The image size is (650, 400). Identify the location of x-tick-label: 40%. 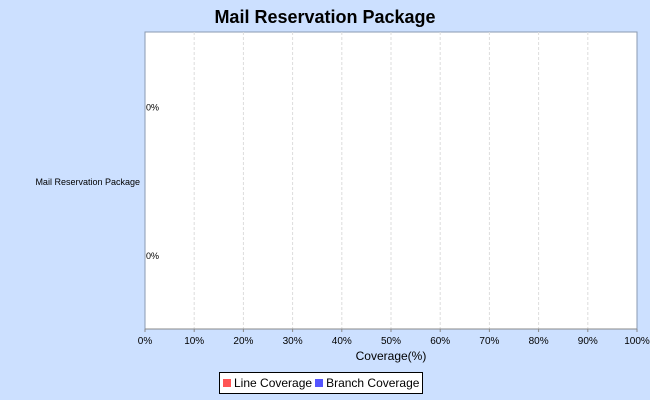
(342, 341).